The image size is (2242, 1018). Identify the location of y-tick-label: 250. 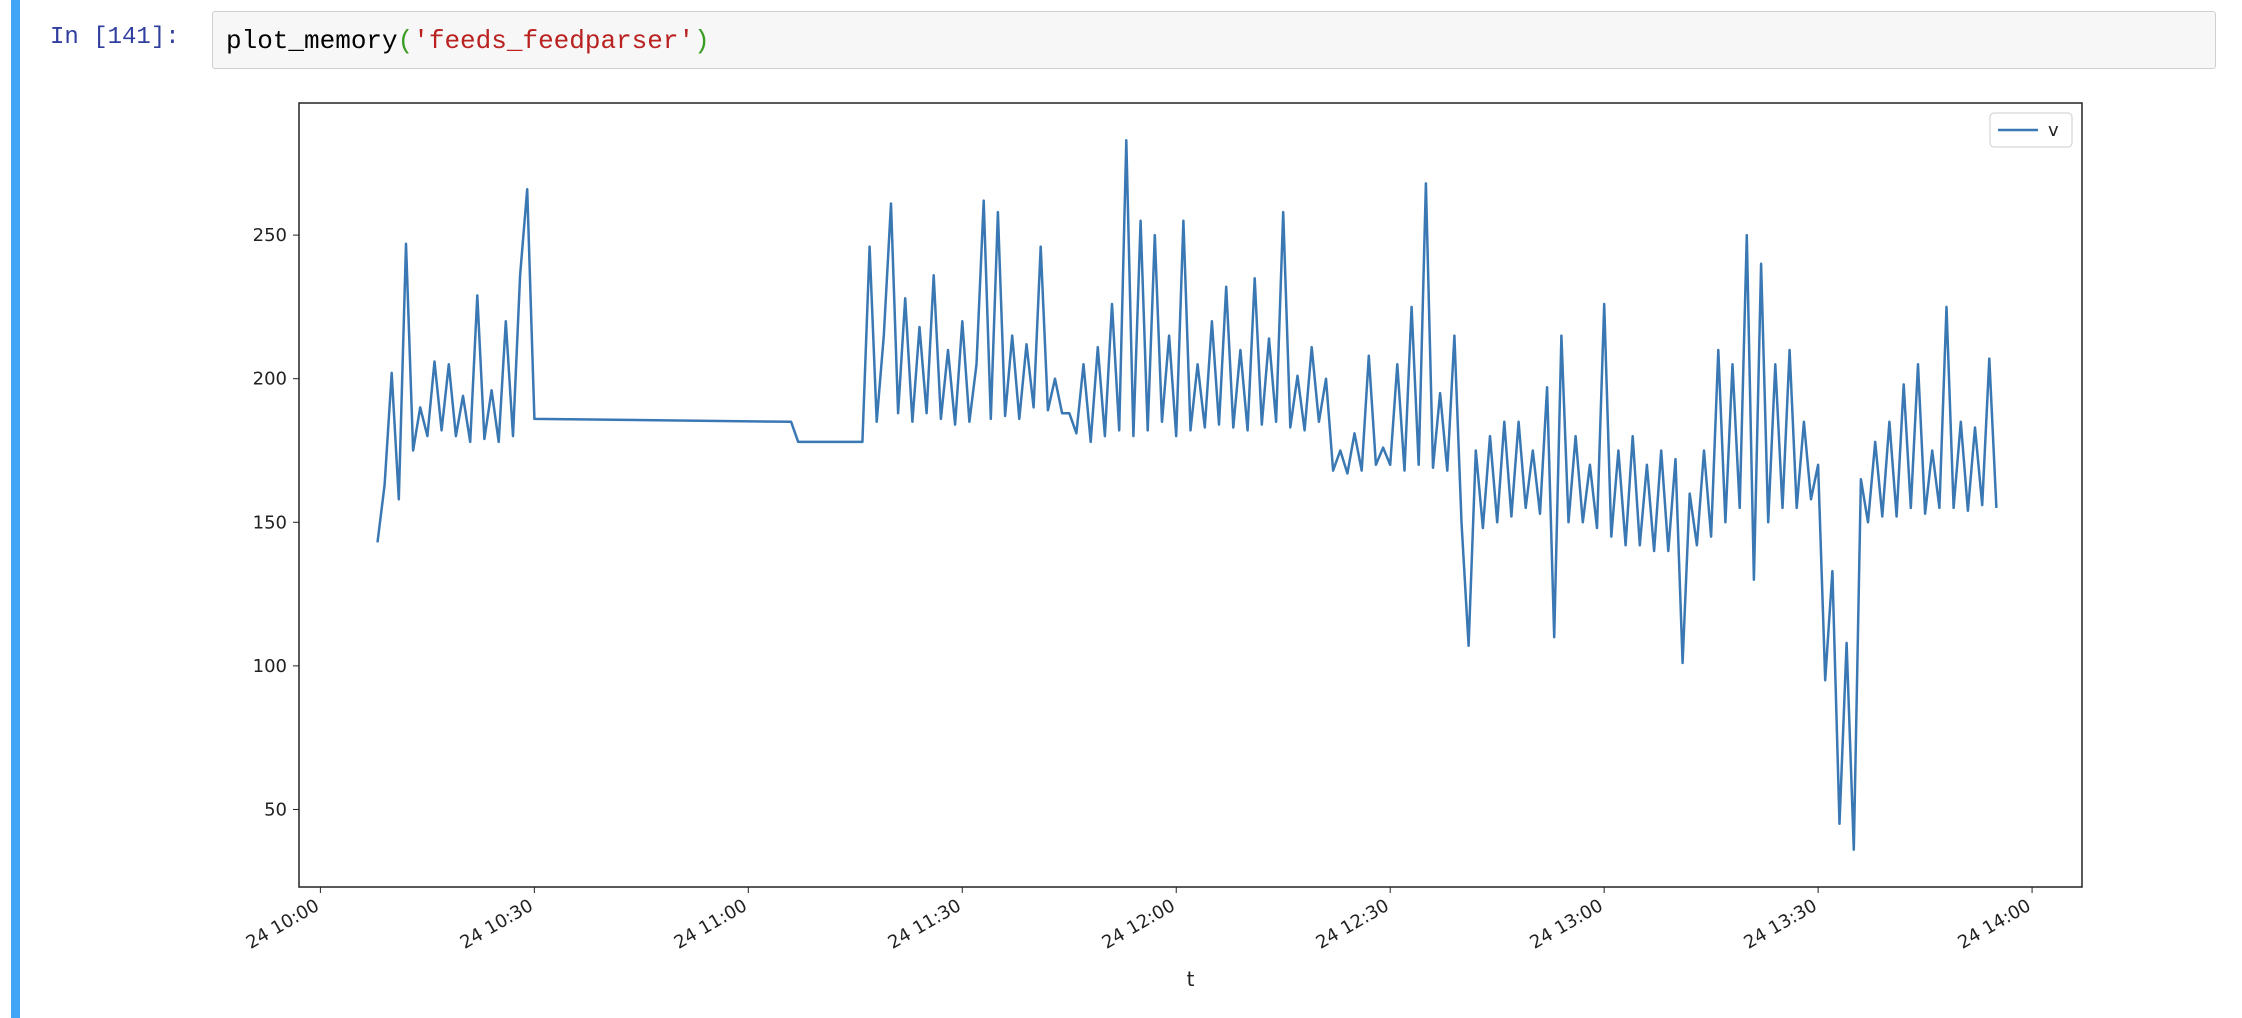
(270, 235).